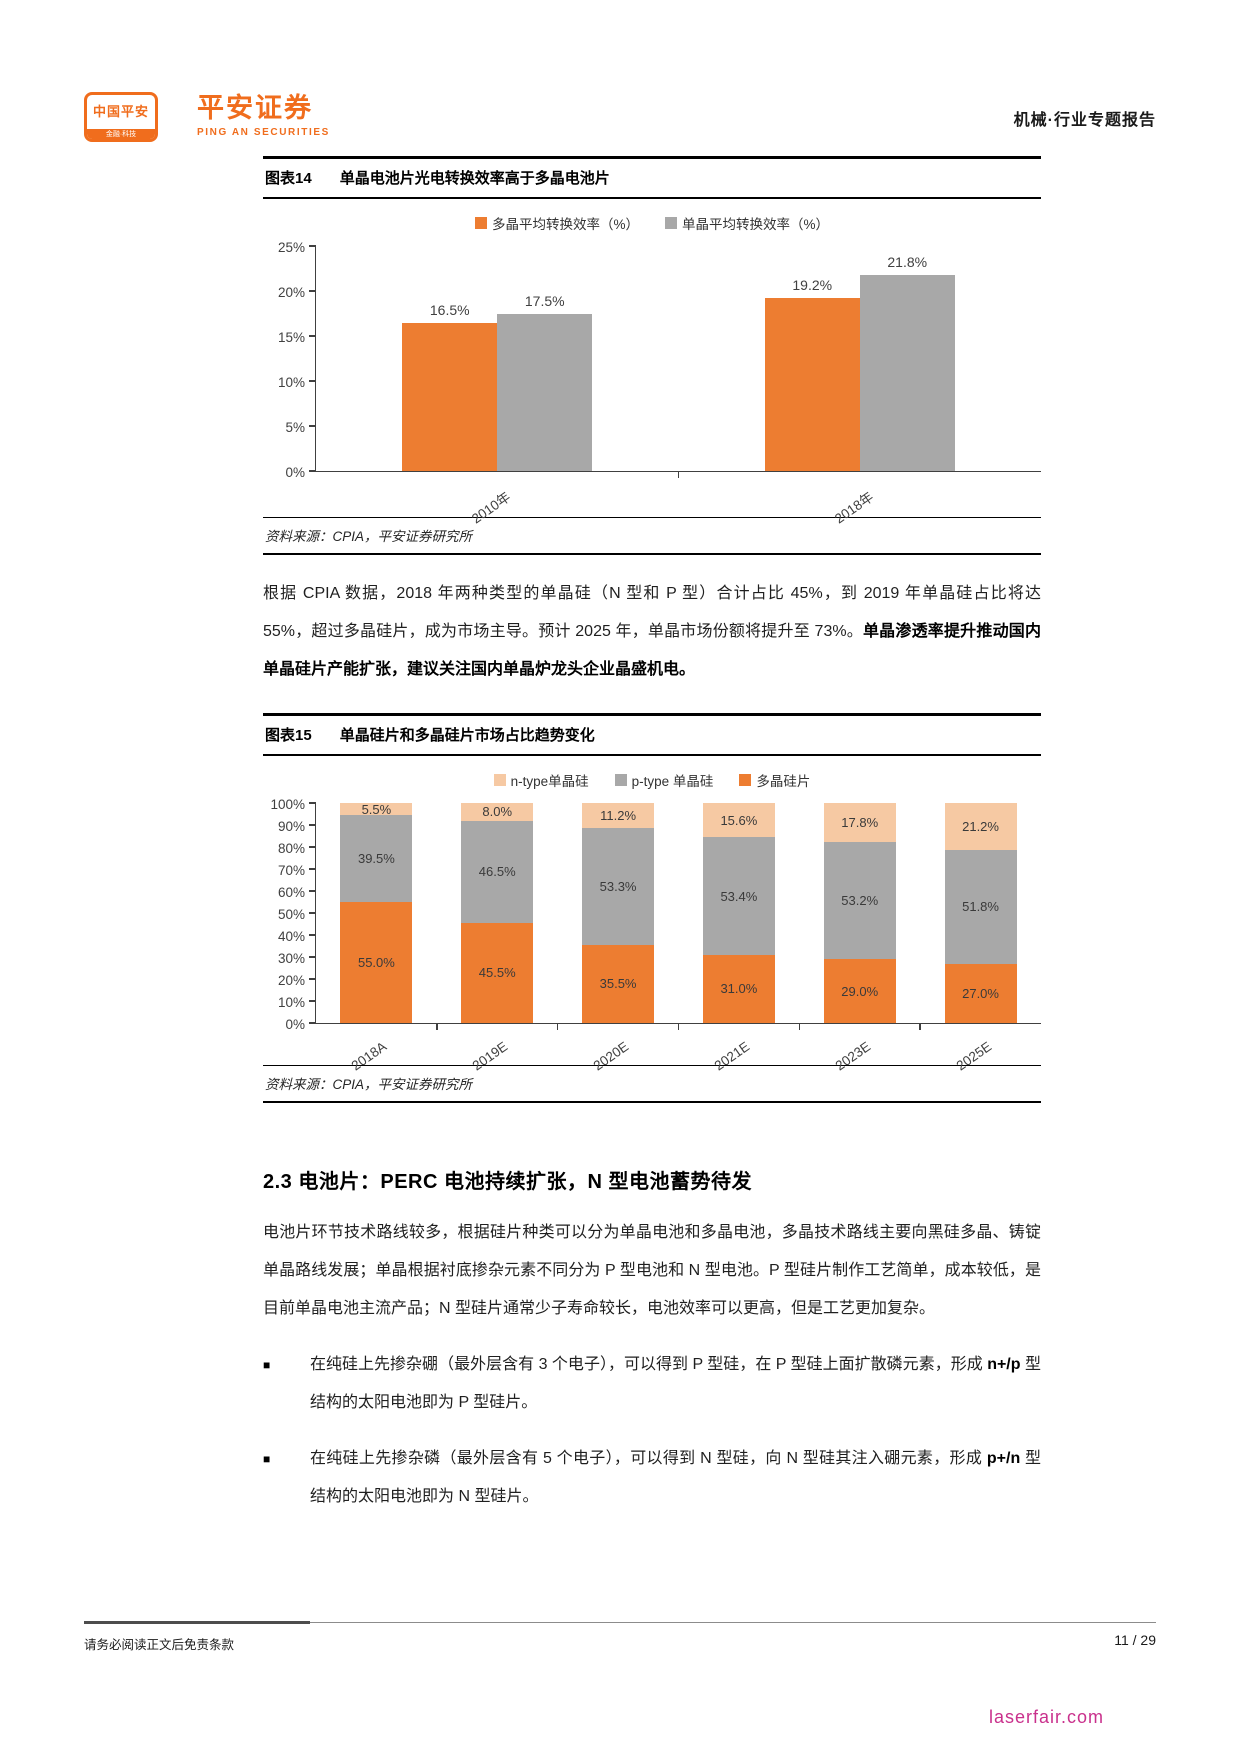 This screenshot has height=1754, width=1240. I want to click on segment-data-label: 39.5%, so click(376, 859).